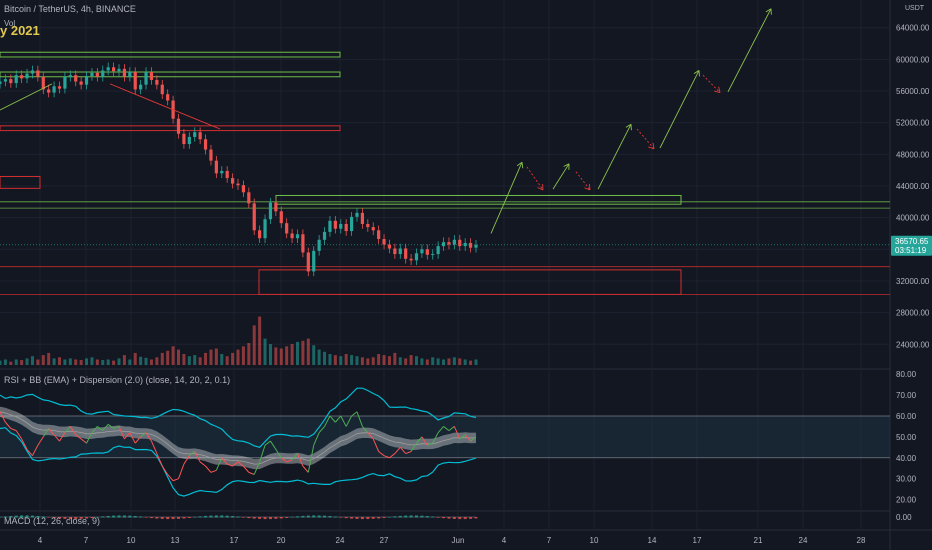  Describe the element at coordinates (913, 186) in the screenshot. I see `price-tick-label: 44000.00` at that location.